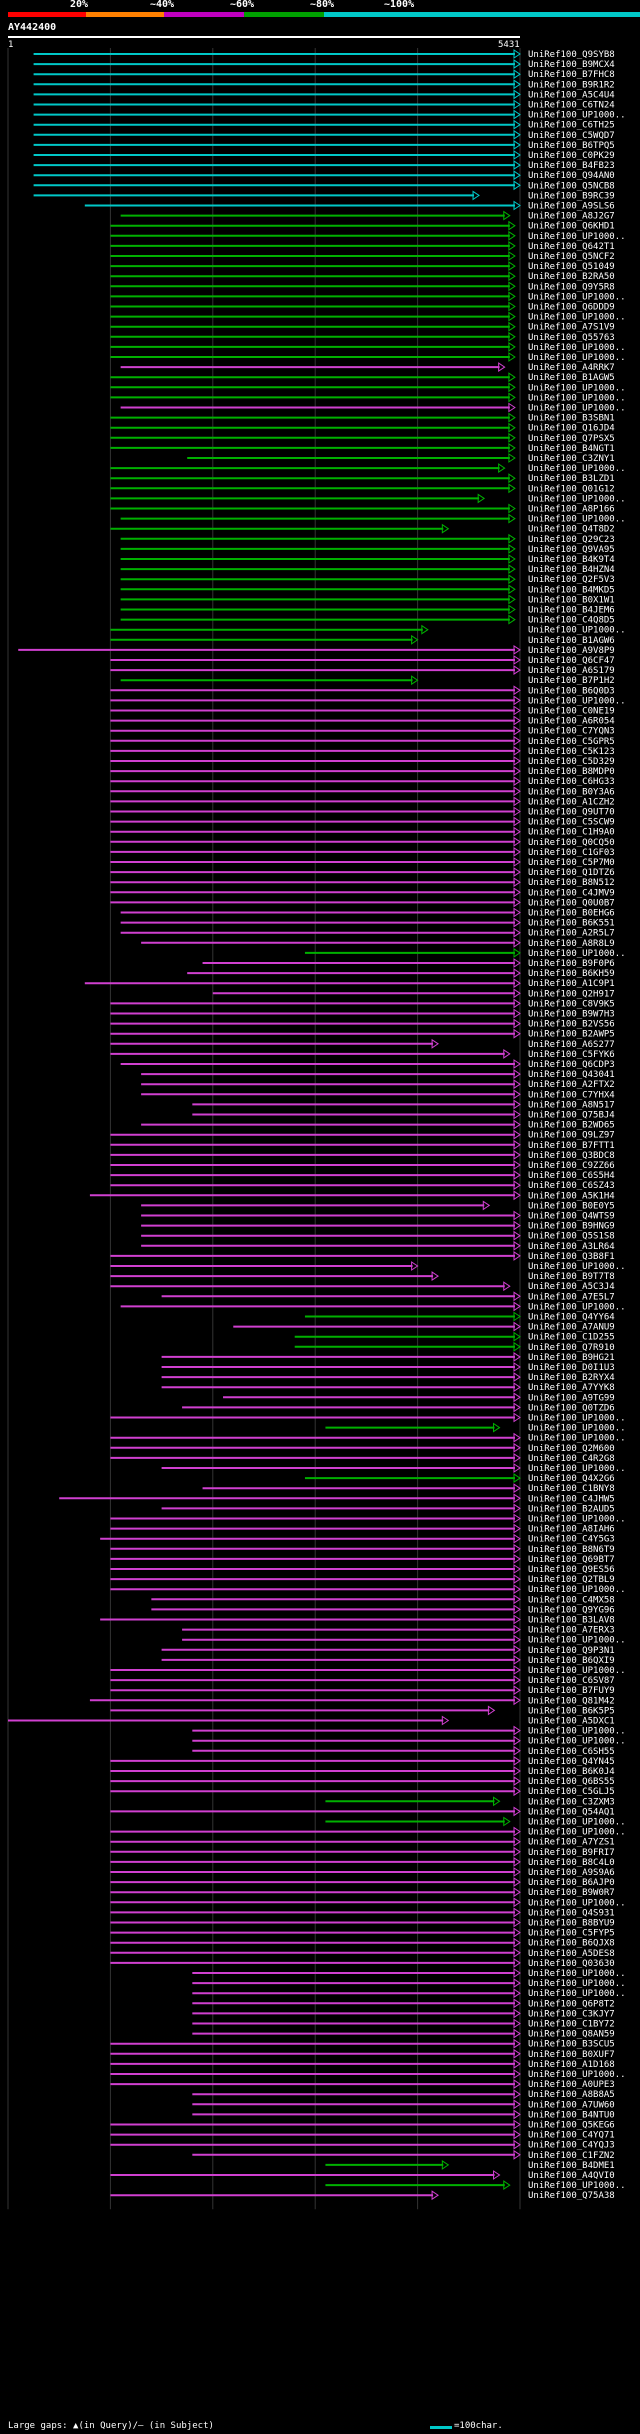  What do you see at coordinates (571, 883) in the screenshot?
I see `hit-label: UniRef100_B8N512` at bounding box center [571, 883].